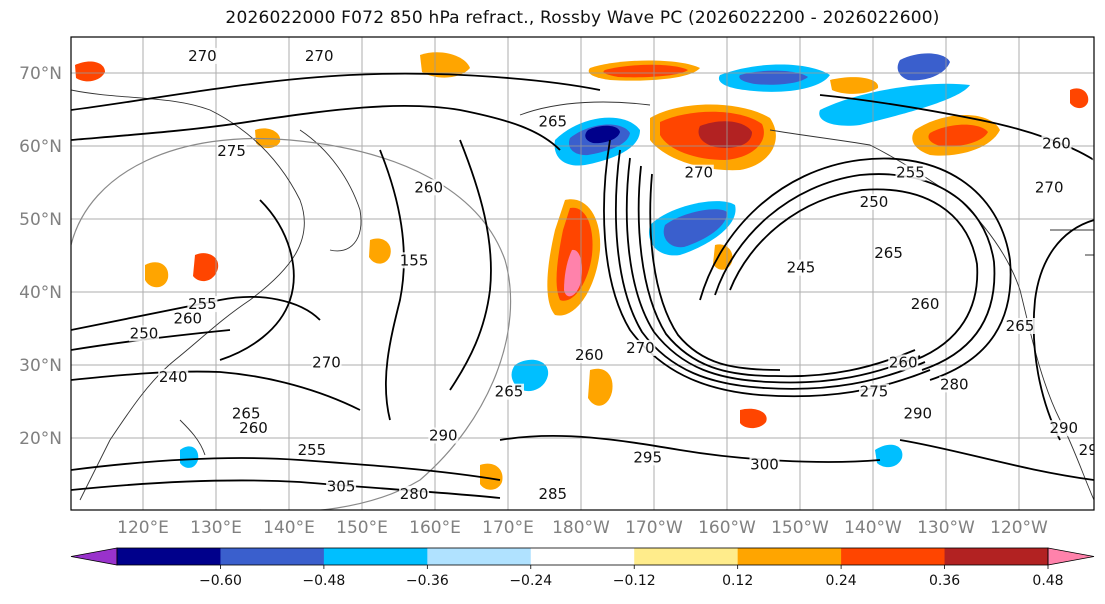  I want to click on colorbar-tick-label: −0.48, so click(323, 581).